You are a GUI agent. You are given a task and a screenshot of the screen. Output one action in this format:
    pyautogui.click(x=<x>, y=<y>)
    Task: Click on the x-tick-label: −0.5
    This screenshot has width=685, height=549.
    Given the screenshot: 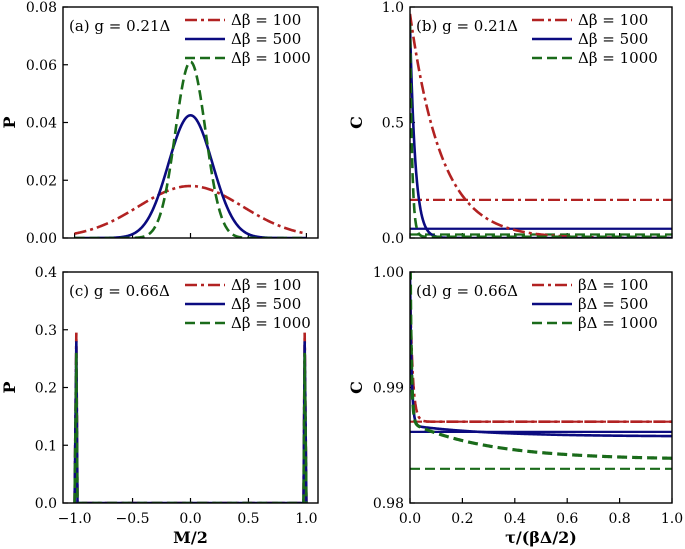 What is the action you would take?
    pyautogui.click(x=133, y=519)
    